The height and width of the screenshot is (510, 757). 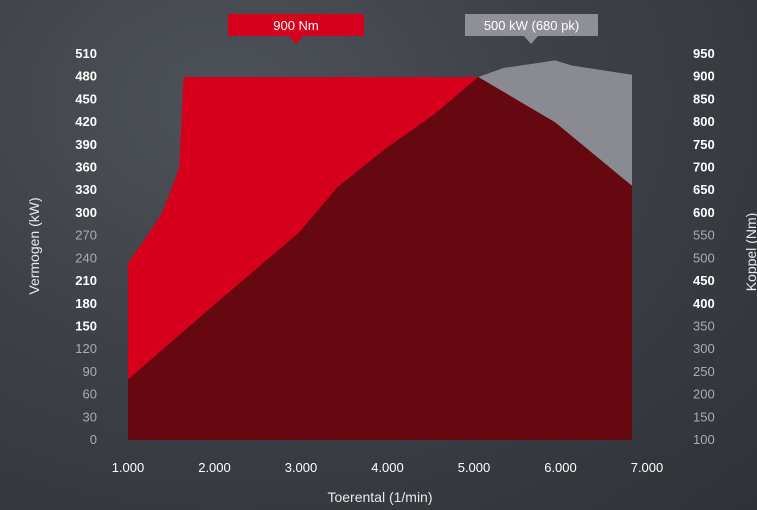 I want to click on x-tick-label: 2.000, so click(x=214, y=467).